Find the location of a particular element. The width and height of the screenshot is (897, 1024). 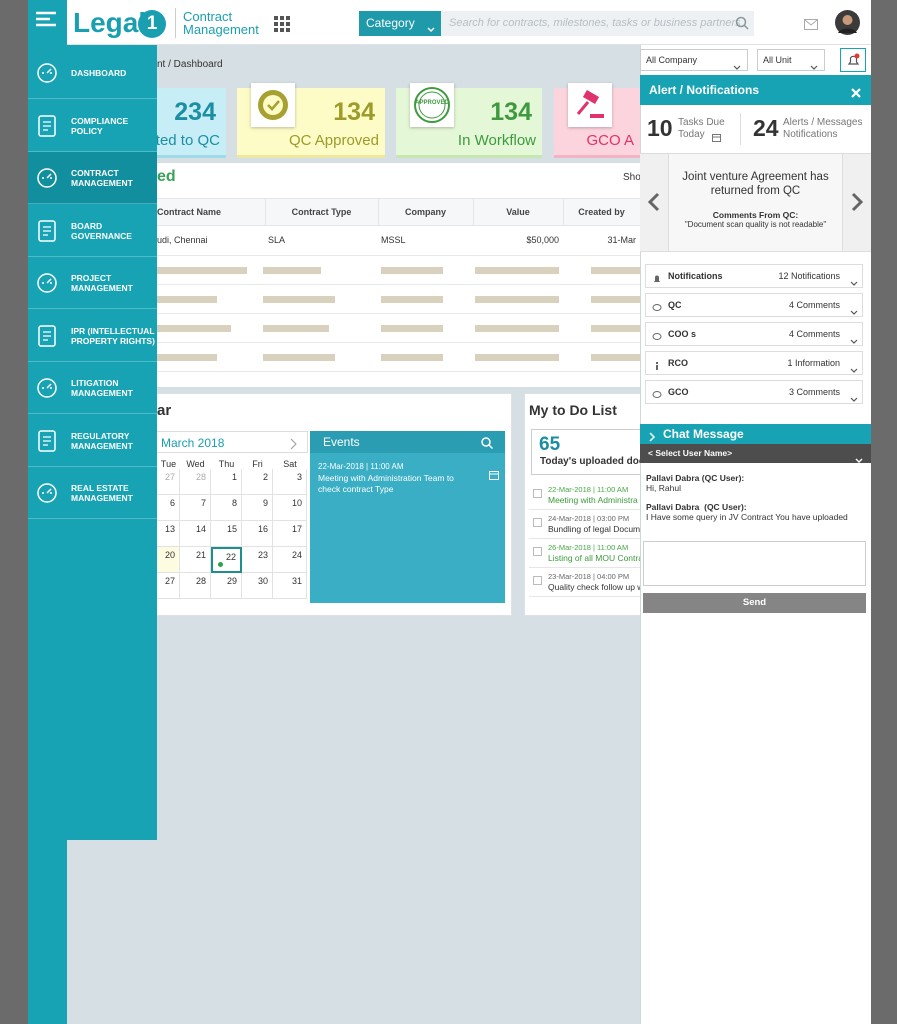

menu-toggle is located at coordinates (47, 22).